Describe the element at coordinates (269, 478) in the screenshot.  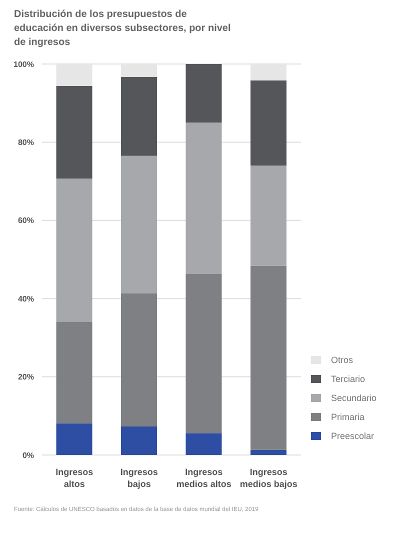
I see `x-tick-label: Ingresos medios bajos` at that location.